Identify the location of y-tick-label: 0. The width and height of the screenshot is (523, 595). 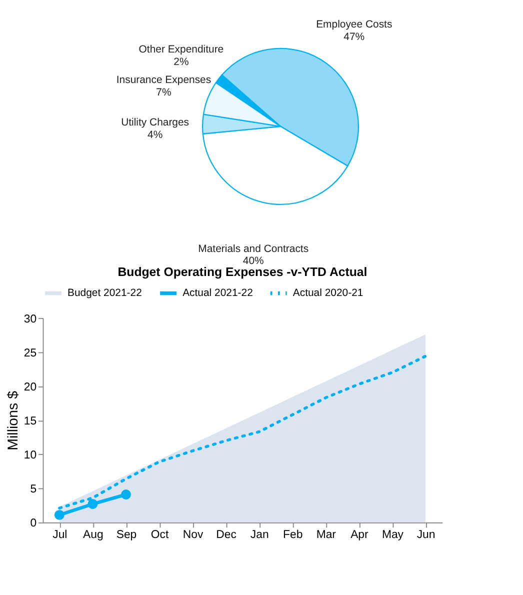
(33, 524).